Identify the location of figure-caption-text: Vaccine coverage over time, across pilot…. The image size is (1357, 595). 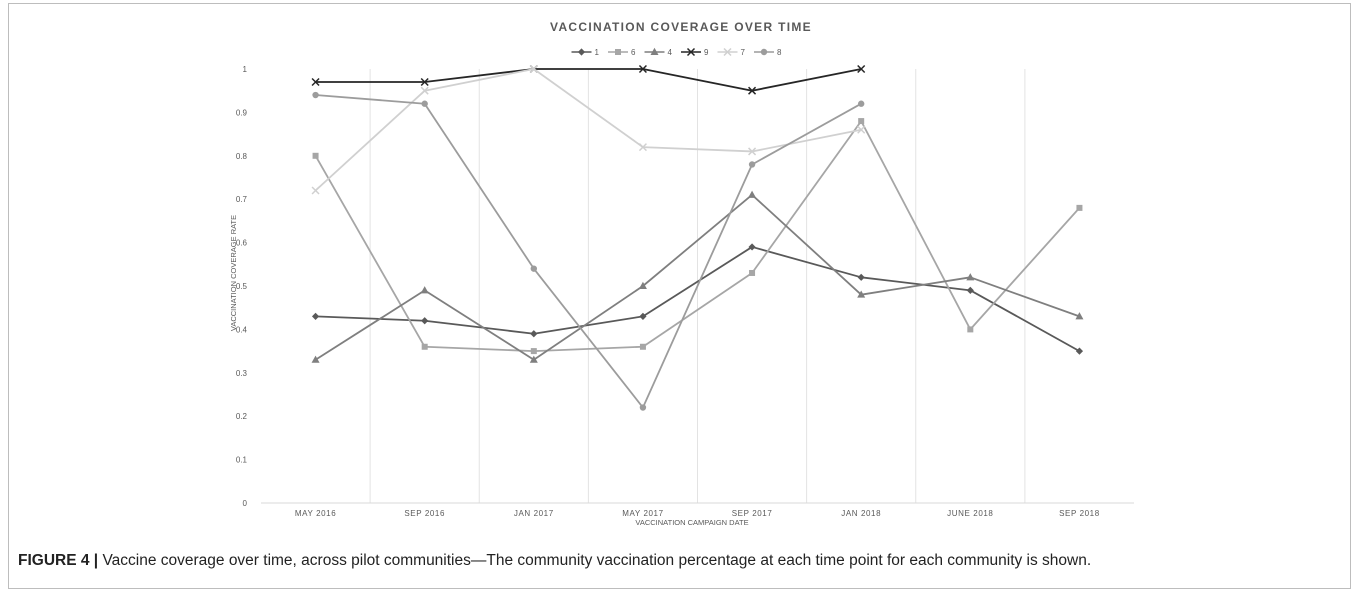
(595, 560).